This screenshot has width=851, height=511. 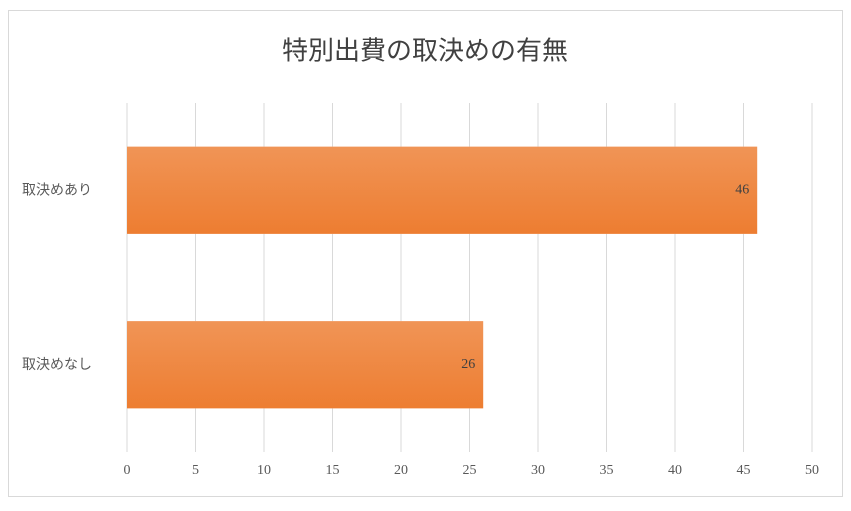 I want to click on x-tick-label: 25, so click(x=470, y=470).